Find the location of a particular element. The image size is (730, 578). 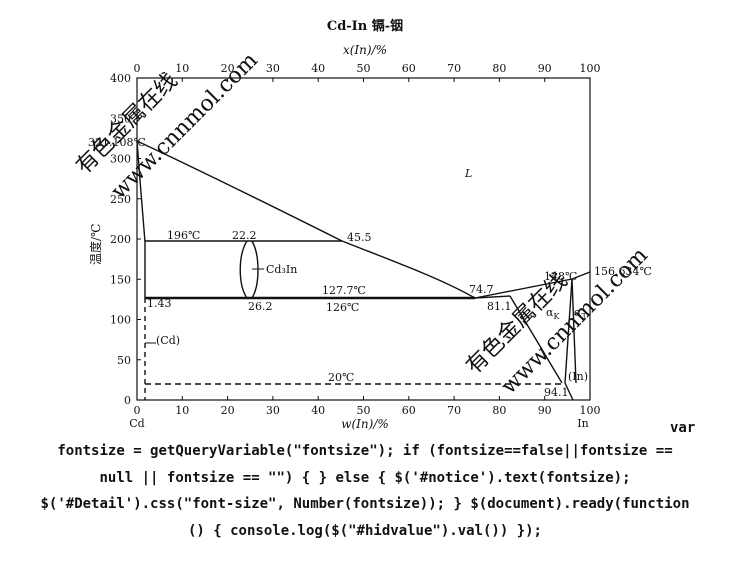

label-126: 126℃ is located at coordinates (342, 307).